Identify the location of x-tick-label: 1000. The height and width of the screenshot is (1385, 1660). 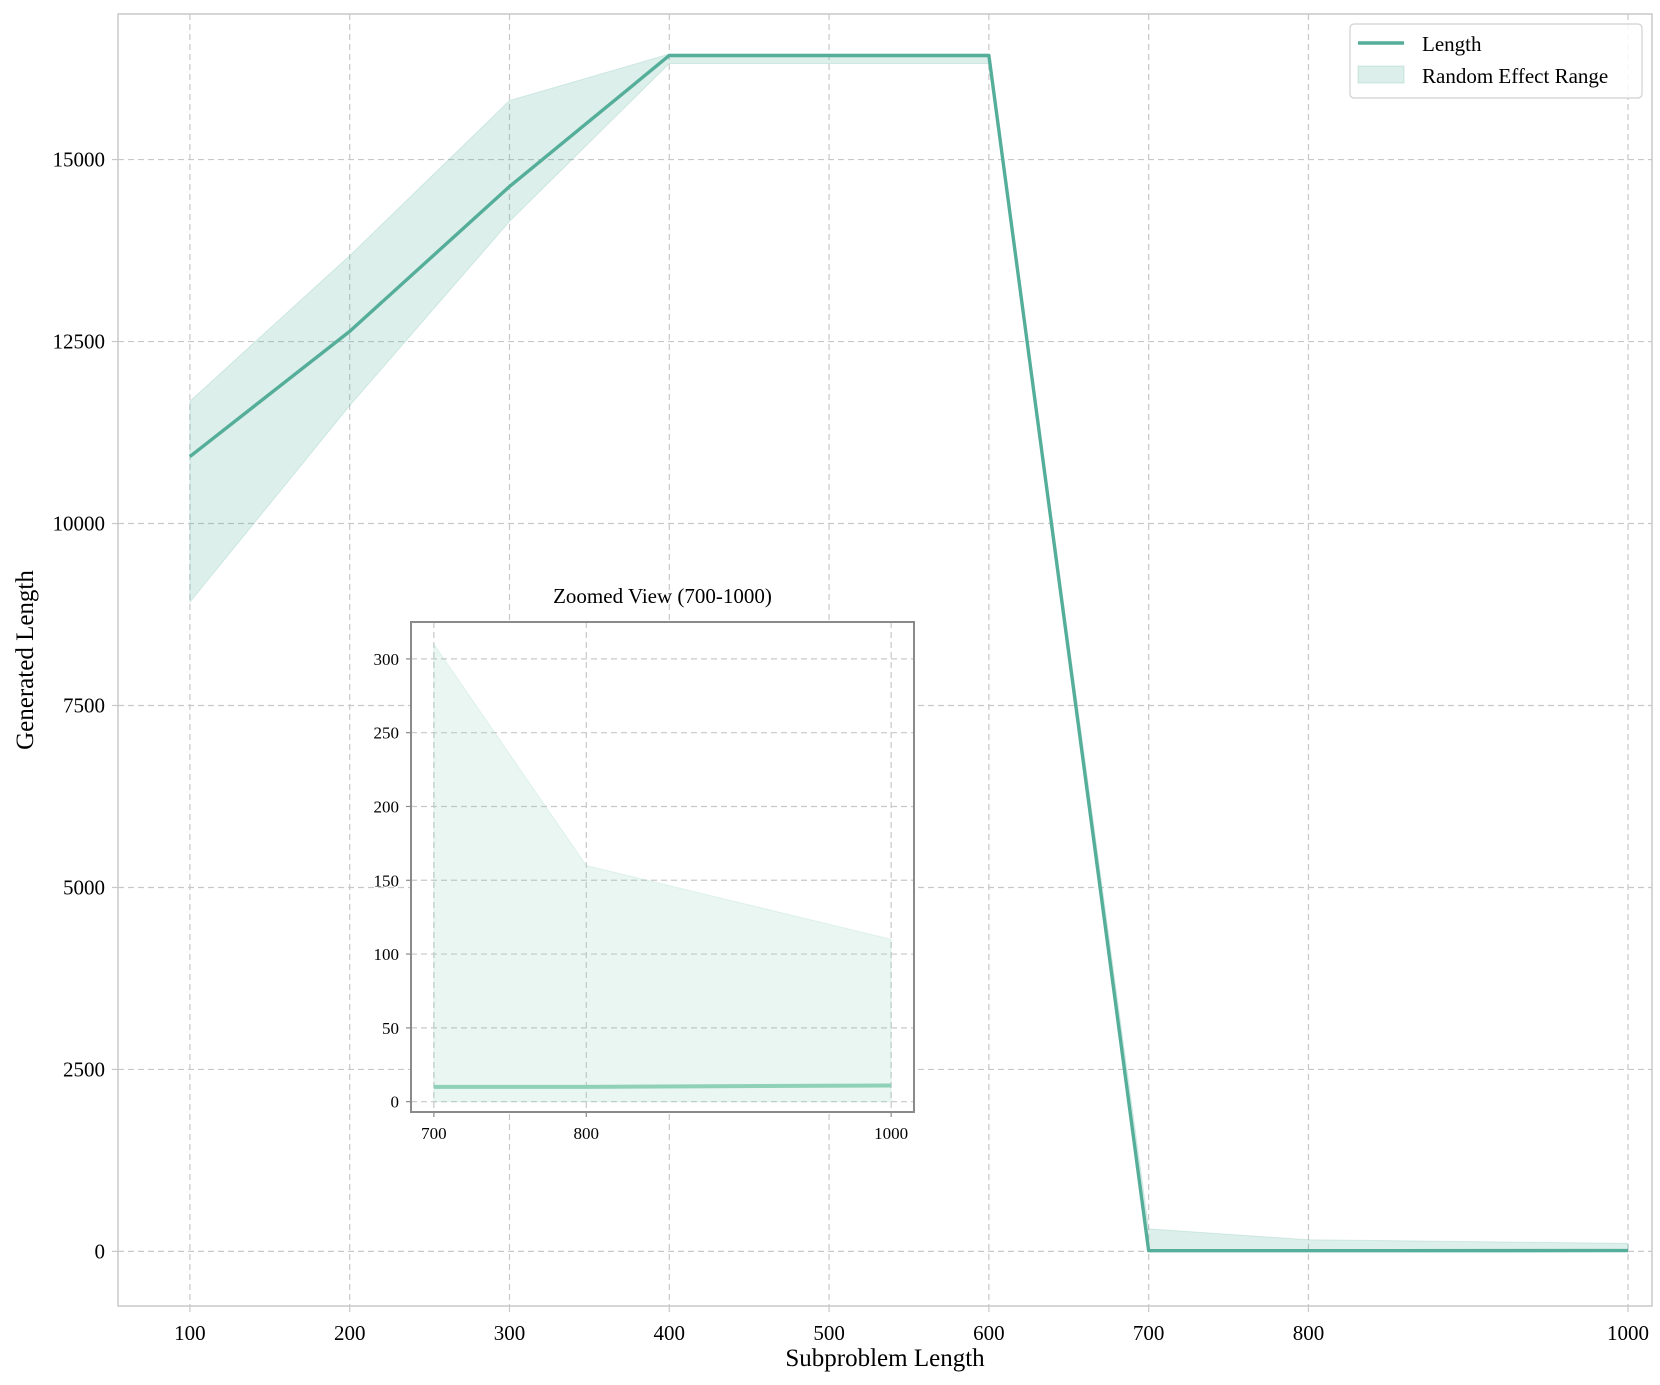
(1628, 1333).